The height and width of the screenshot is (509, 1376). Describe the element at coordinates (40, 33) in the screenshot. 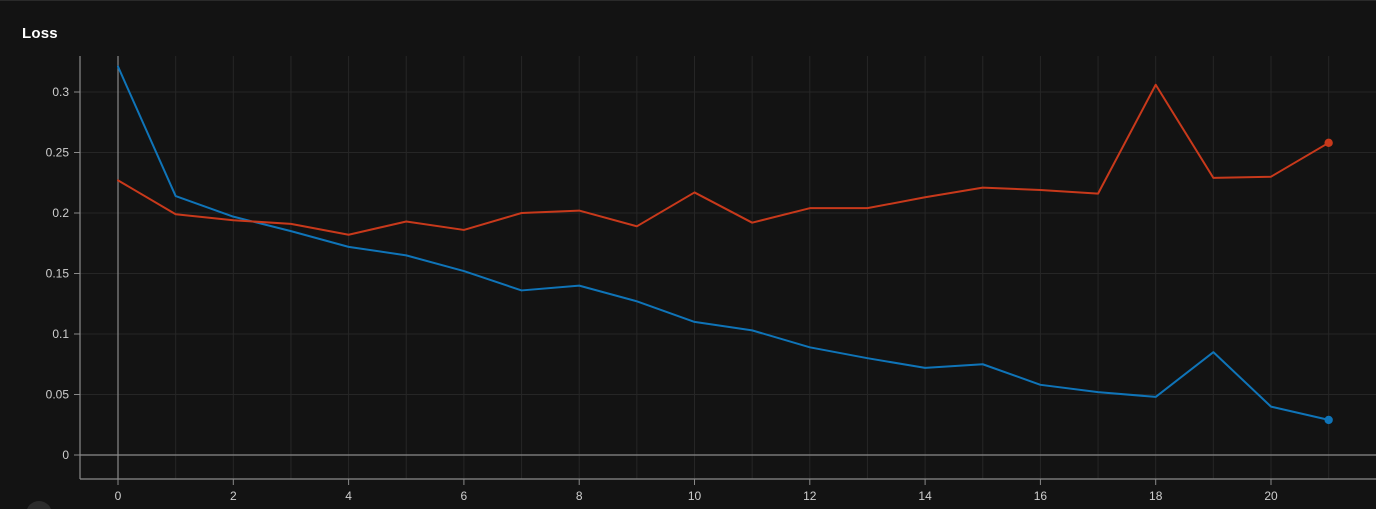

I see `chart-title: Loss` at that location.